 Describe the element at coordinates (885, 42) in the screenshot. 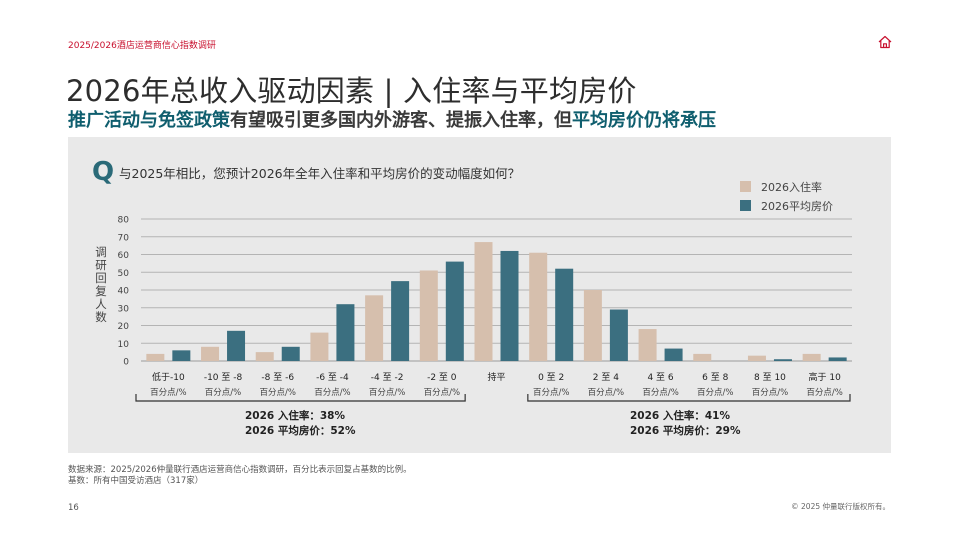

I see `home-icon` at that location.